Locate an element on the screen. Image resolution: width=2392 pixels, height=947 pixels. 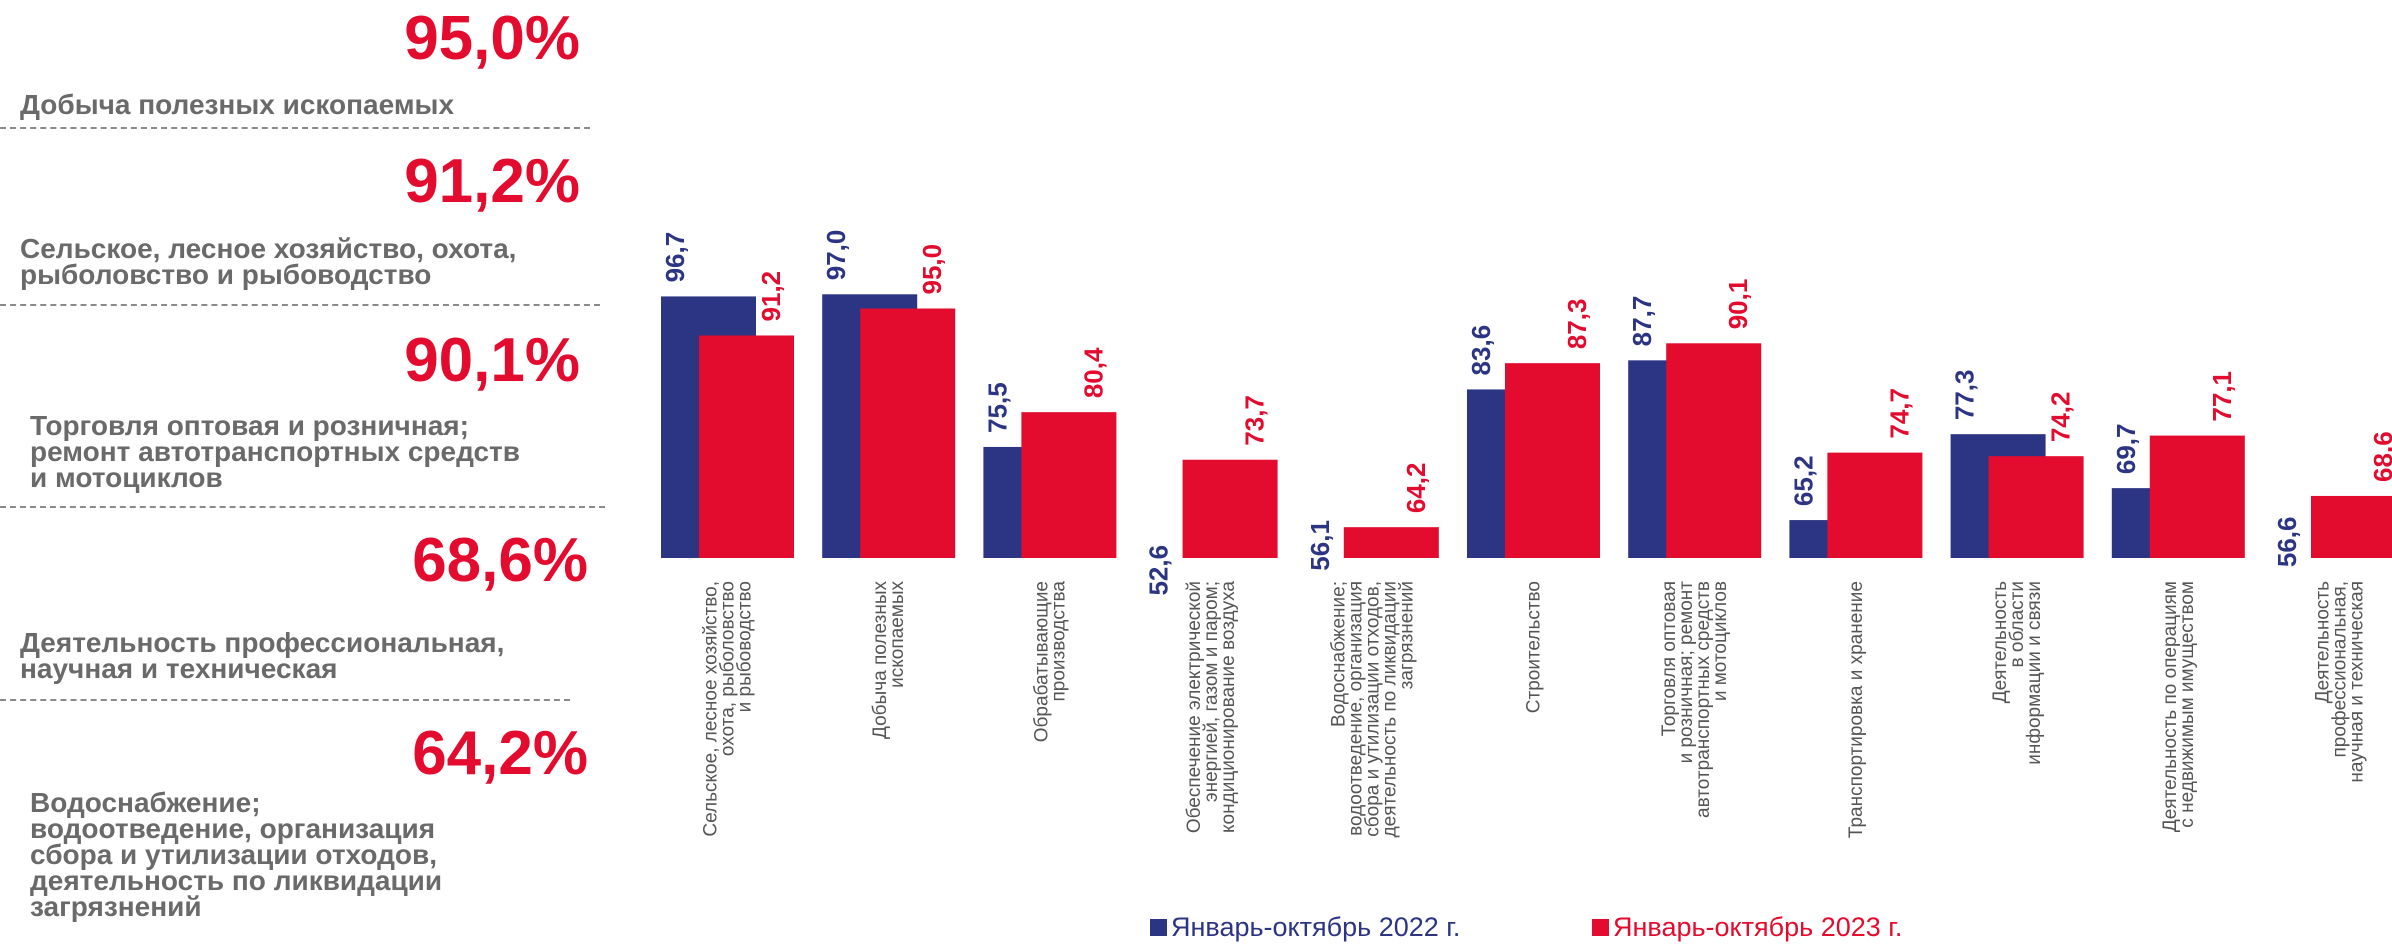
category-label-line: Транспортировка и хранение is located at coordinates (1856, 709).